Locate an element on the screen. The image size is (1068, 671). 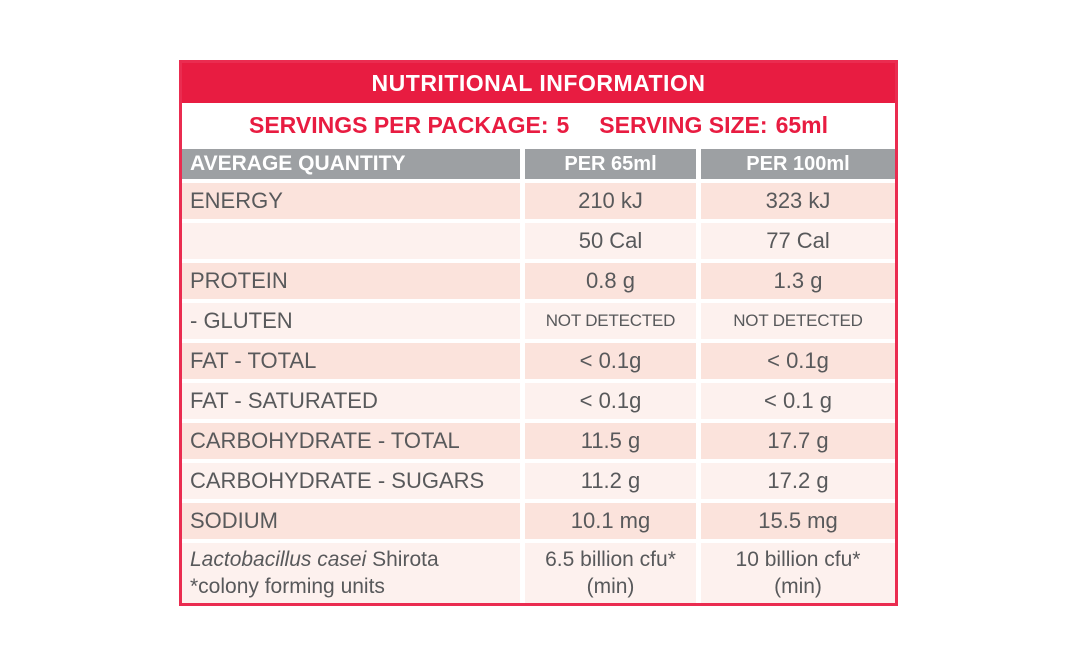
table-row-energy-cal: 50 Cal 77 Cal is located at coordinates (538, 241).